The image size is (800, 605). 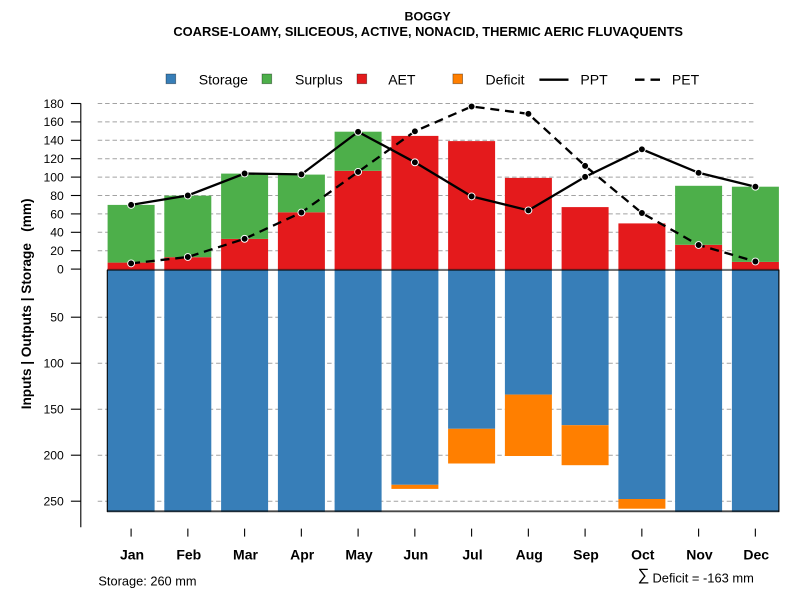 What do you see at coordinates (57, 233) in the screenshot?
I see `svg-text: 40` at bounding box center [57, 233].